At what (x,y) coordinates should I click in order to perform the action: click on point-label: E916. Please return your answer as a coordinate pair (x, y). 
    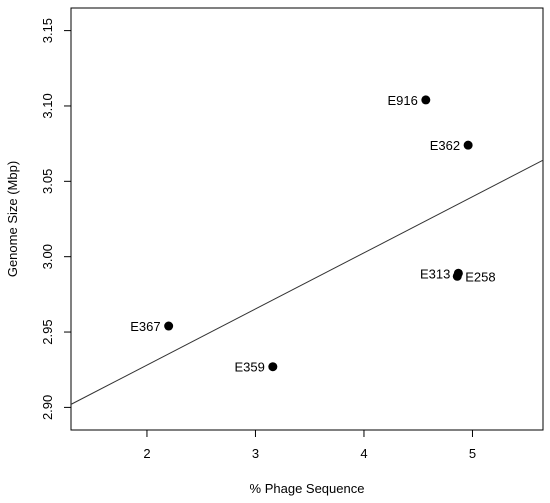
    Looking at the image, I should click on (402, 100).